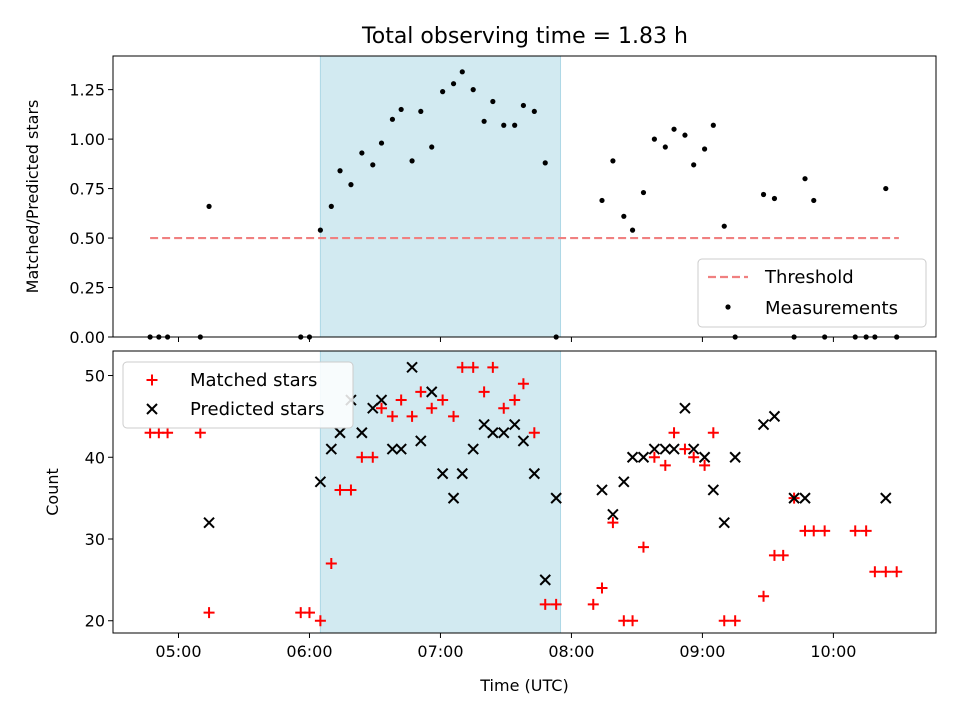 This screenshot has height=720, width=960. I want to click on y-tick-label: 20, so click(95, 621).